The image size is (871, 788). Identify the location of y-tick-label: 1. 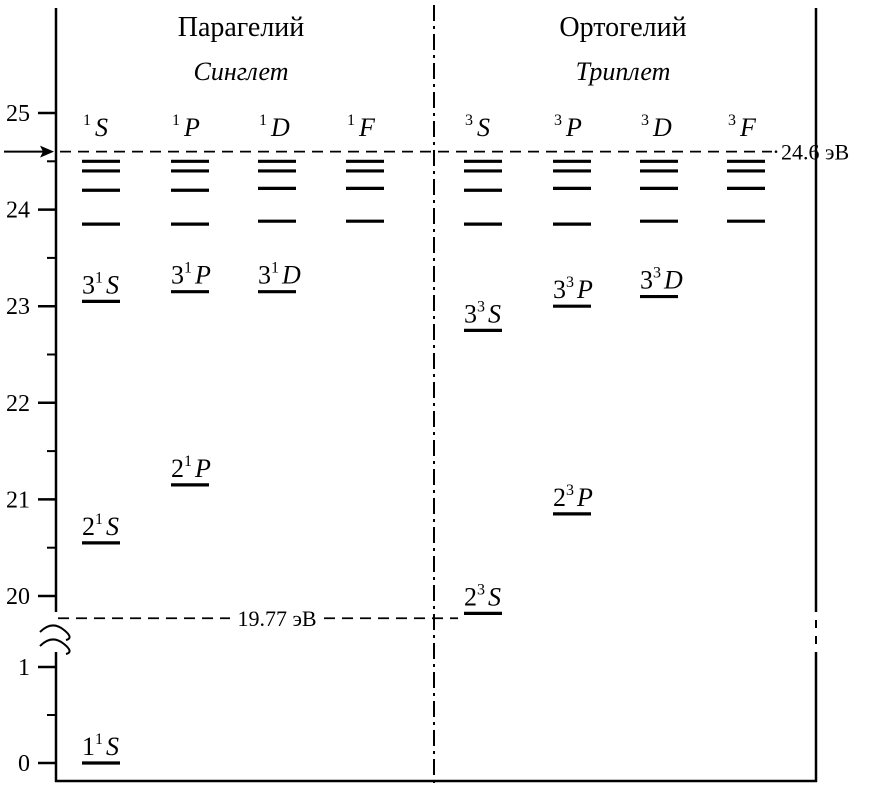
(24, 668).